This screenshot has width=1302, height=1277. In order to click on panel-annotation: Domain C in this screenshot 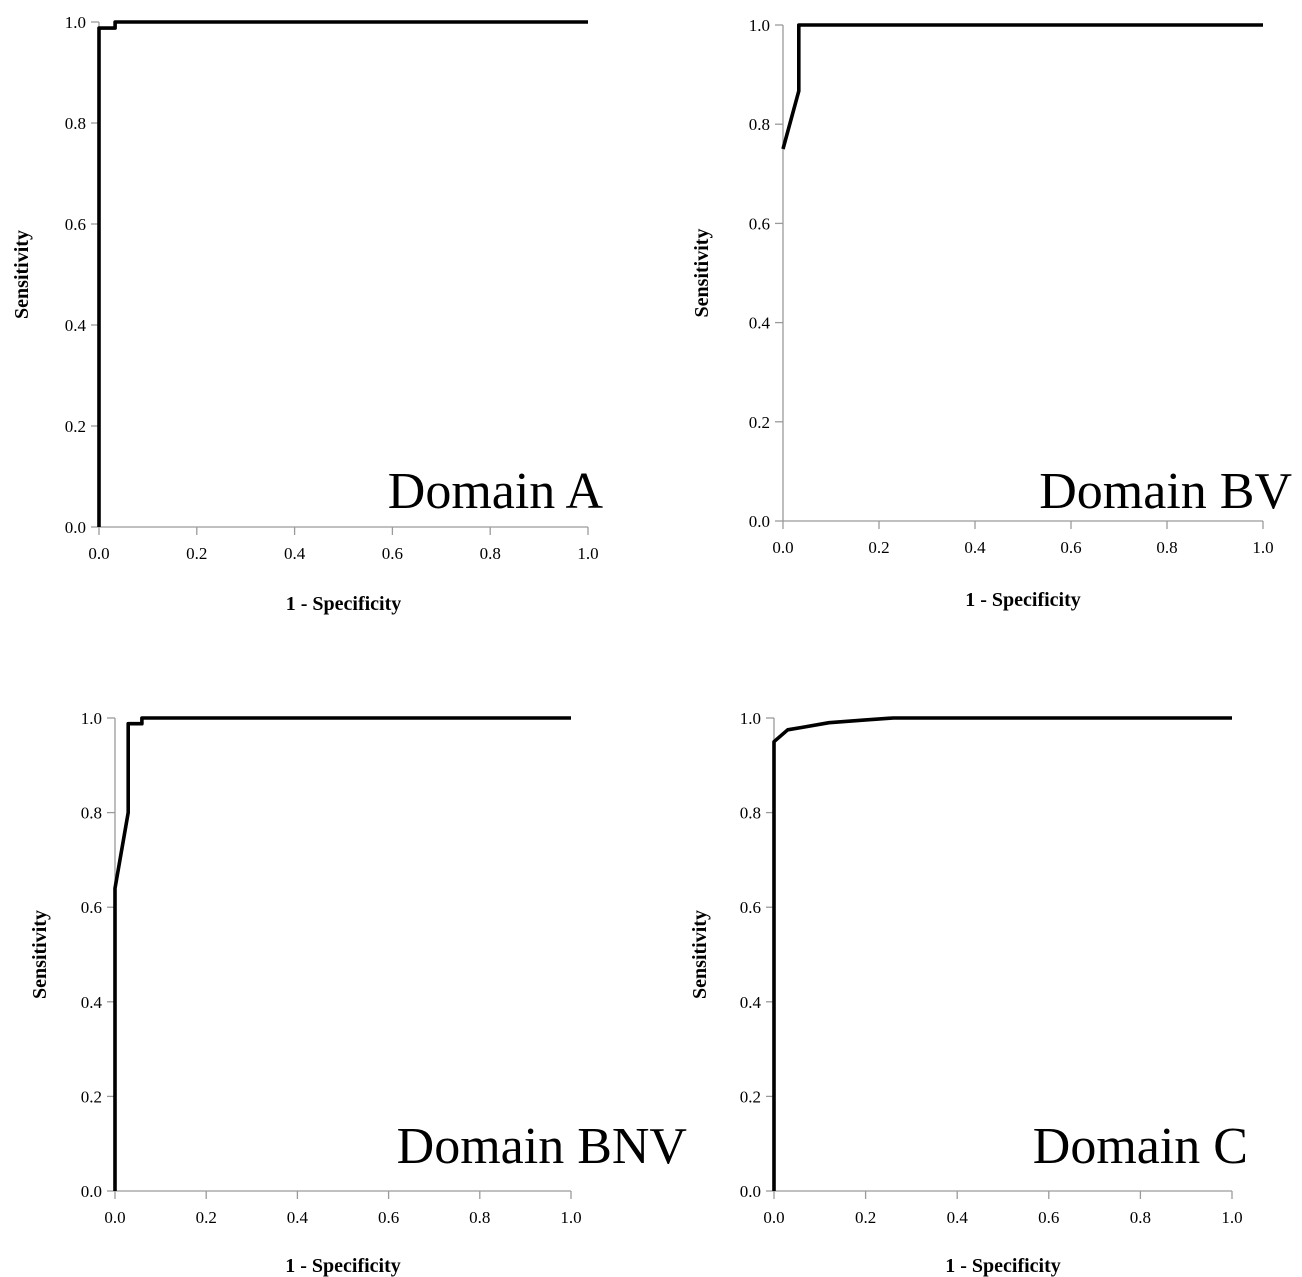, I will do `click(1140, 1146)`.